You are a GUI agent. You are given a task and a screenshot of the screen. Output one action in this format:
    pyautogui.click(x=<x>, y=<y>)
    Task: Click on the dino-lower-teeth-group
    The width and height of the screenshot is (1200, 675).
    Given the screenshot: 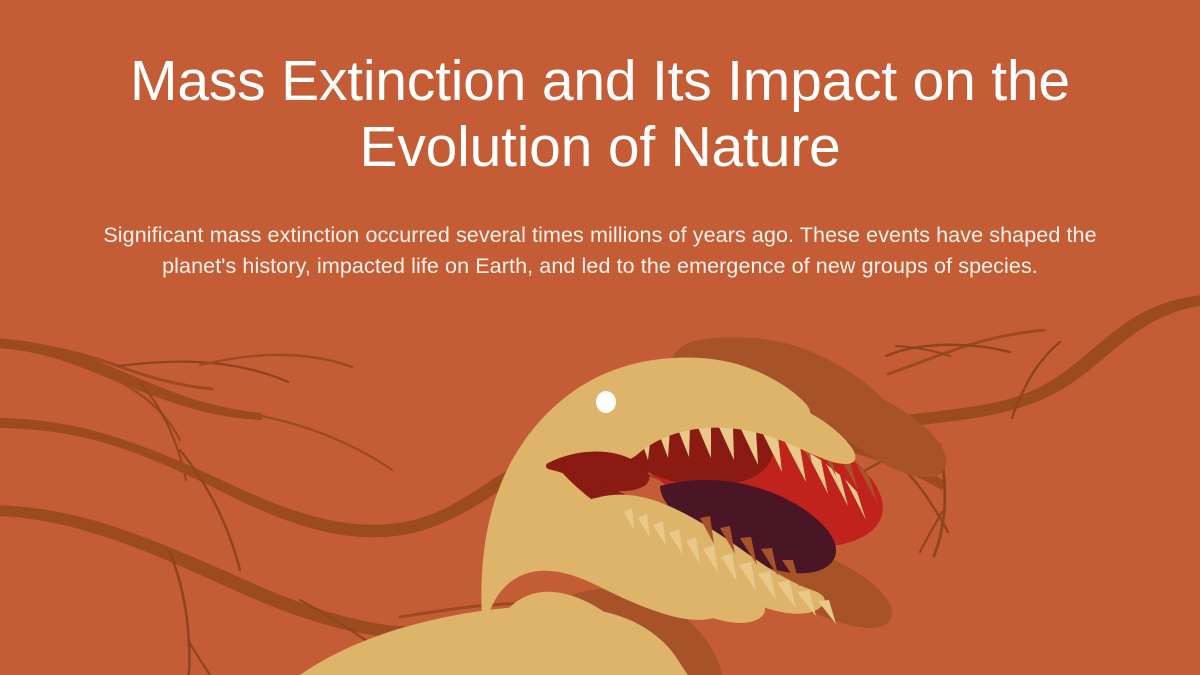 What is the action you would take?
    pyautogui.click(x=730, y=566)
    